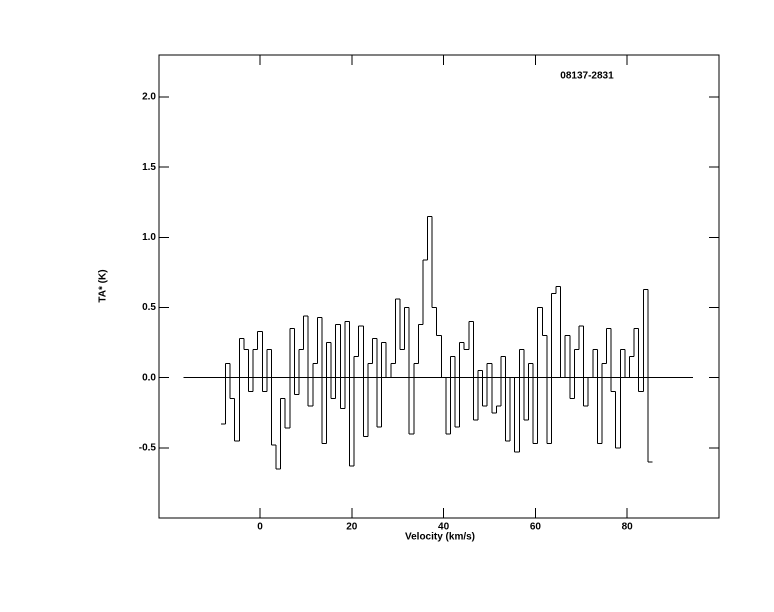 Image resolution: width=774 pixels, height=612 pixels. I want to click on y-tick-label: 0.0, so click(149, 377).